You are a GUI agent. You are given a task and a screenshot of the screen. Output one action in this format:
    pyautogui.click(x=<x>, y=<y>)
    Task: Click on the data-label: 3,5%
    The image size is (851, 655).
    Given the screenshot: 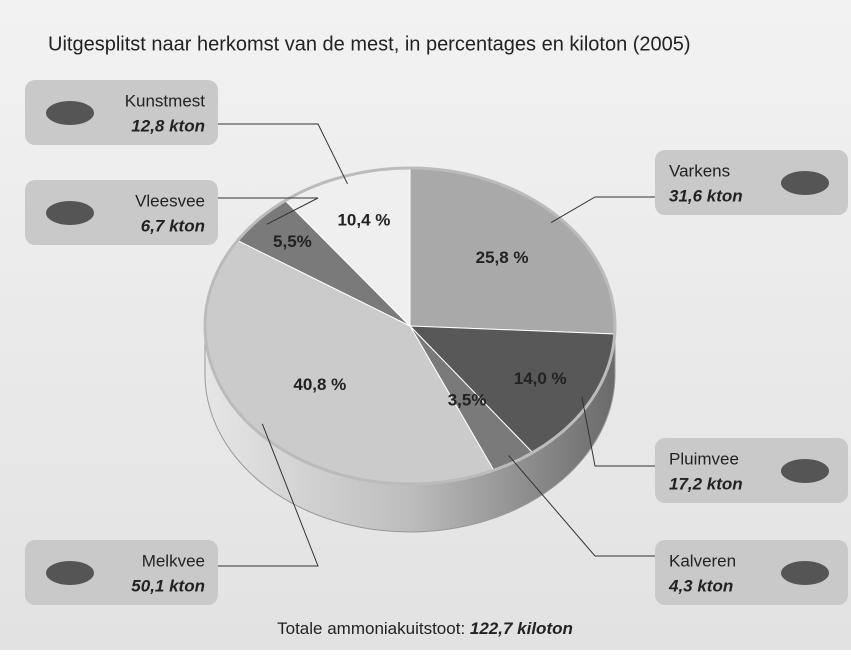 What is the action you would take?
    pyautogui.click(x=467, y=399)
    